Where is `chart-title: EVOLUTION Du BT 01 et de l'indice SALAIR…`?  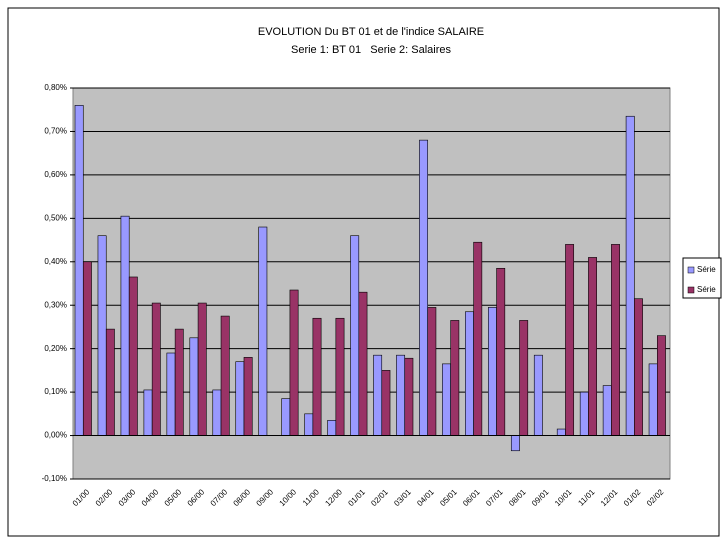
chart-title: EVOLUTION Du BT 01 et de l'indice SALAIR… is located at coordinates (371, 32).